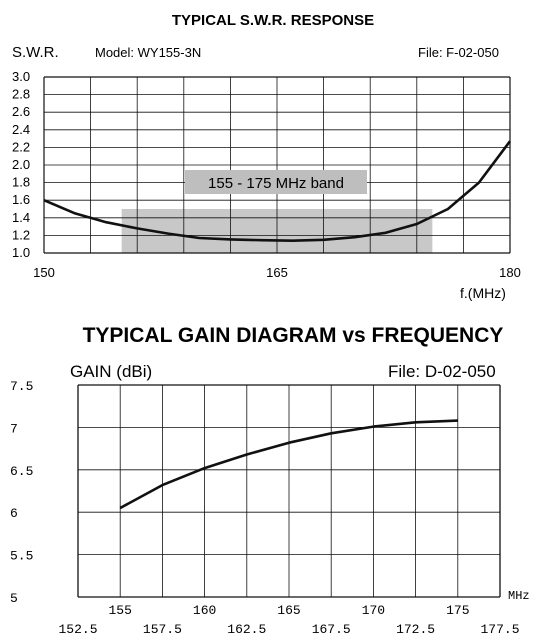 The image size is (550, 640). What do you see at coordinates (21, 129) in the screenshot?
I see `swr-y-tick-label: 2.4` at bounding box center [21, 129].